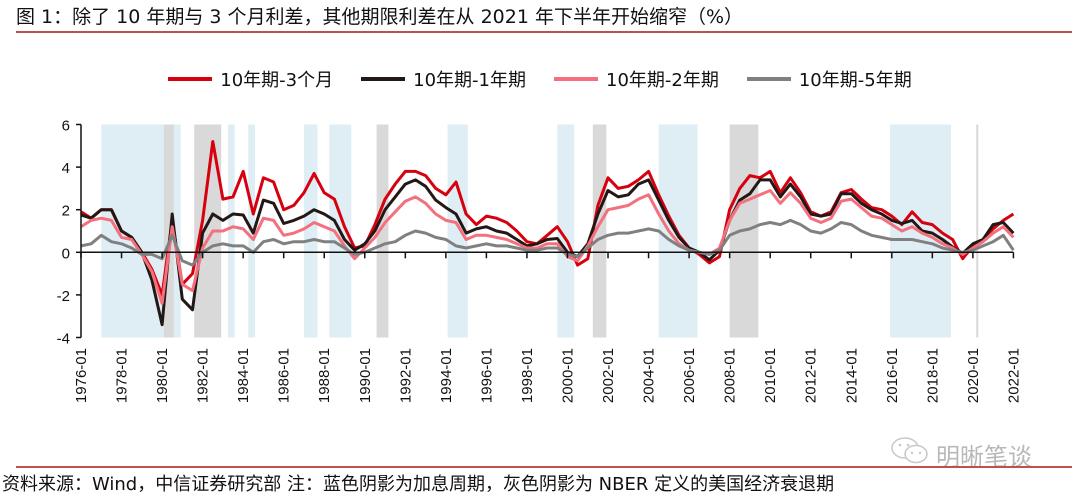 This screenshot has height=503, width=1080. Describe the element at coordinates (469, 80) in the screenshot. I see `legend-label: 10年期-1年期` at that location.